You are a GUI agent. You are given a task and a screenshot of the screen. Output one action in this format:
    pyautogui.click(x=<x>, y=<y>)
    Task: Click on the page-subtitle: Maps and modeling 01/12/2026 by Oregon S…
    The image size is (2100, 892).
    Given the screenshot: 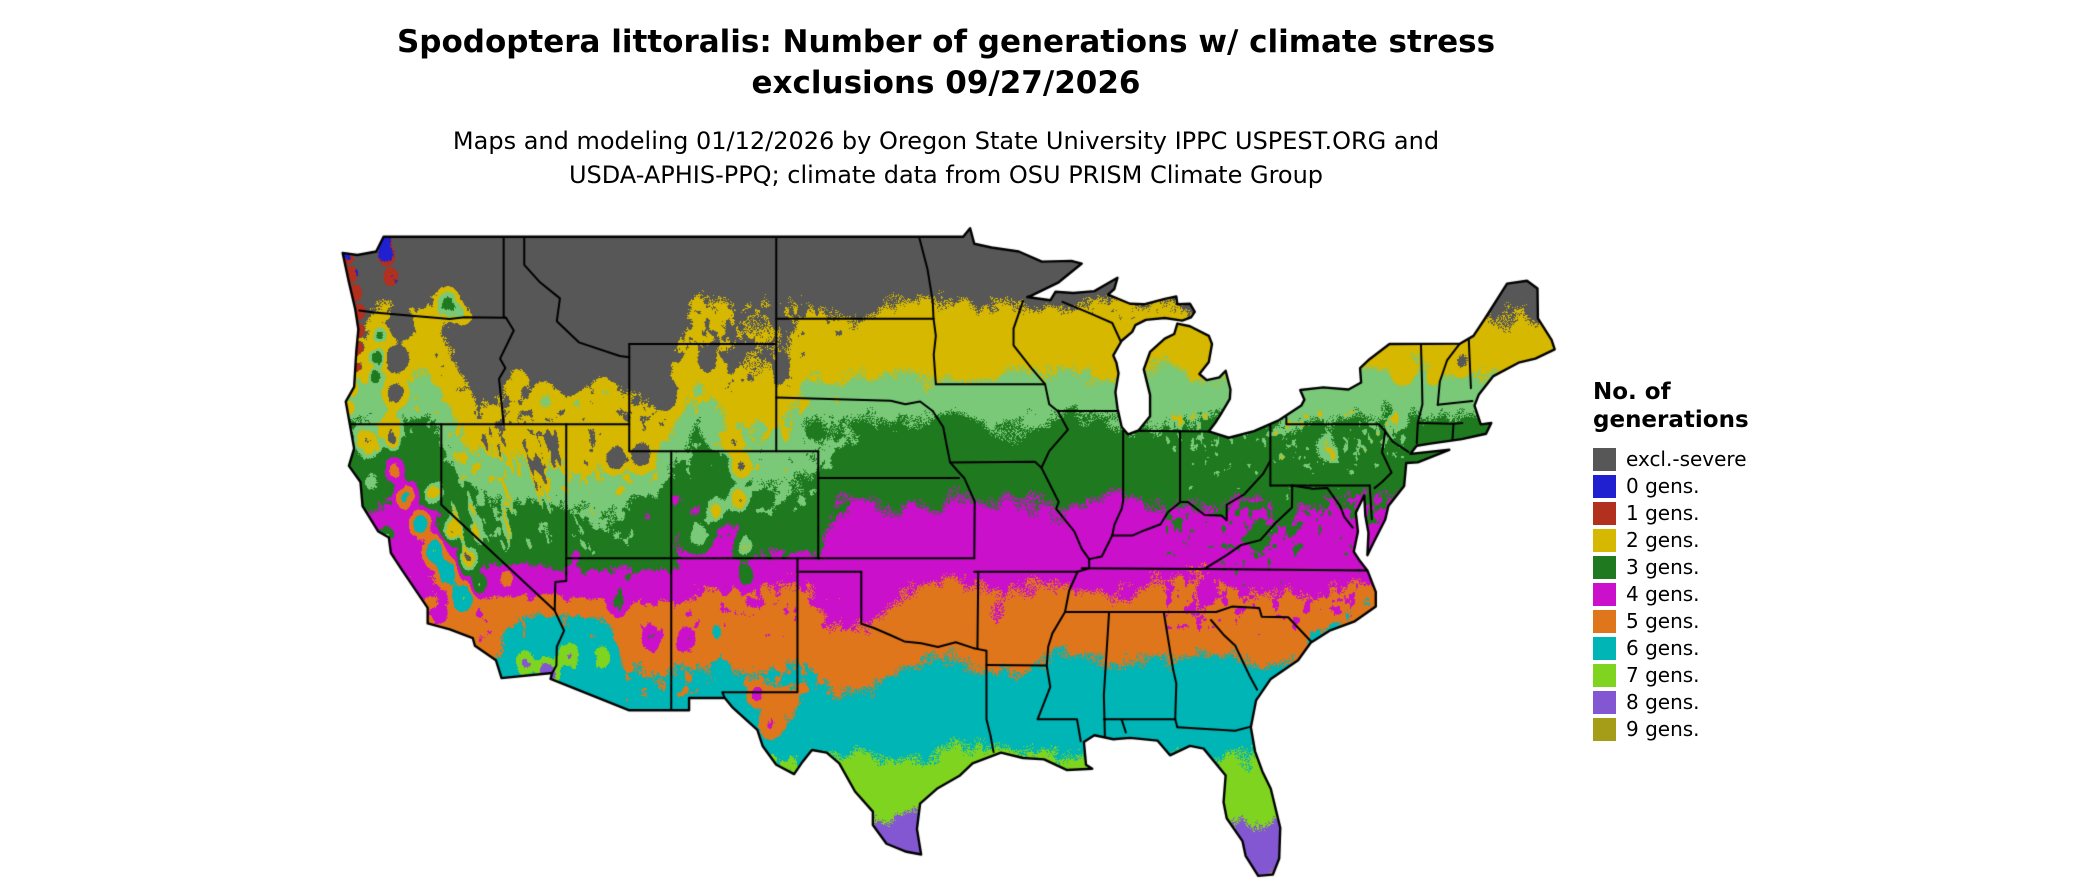 What is the action you would take?
    pyautogui.click(x=946, y=158)
    